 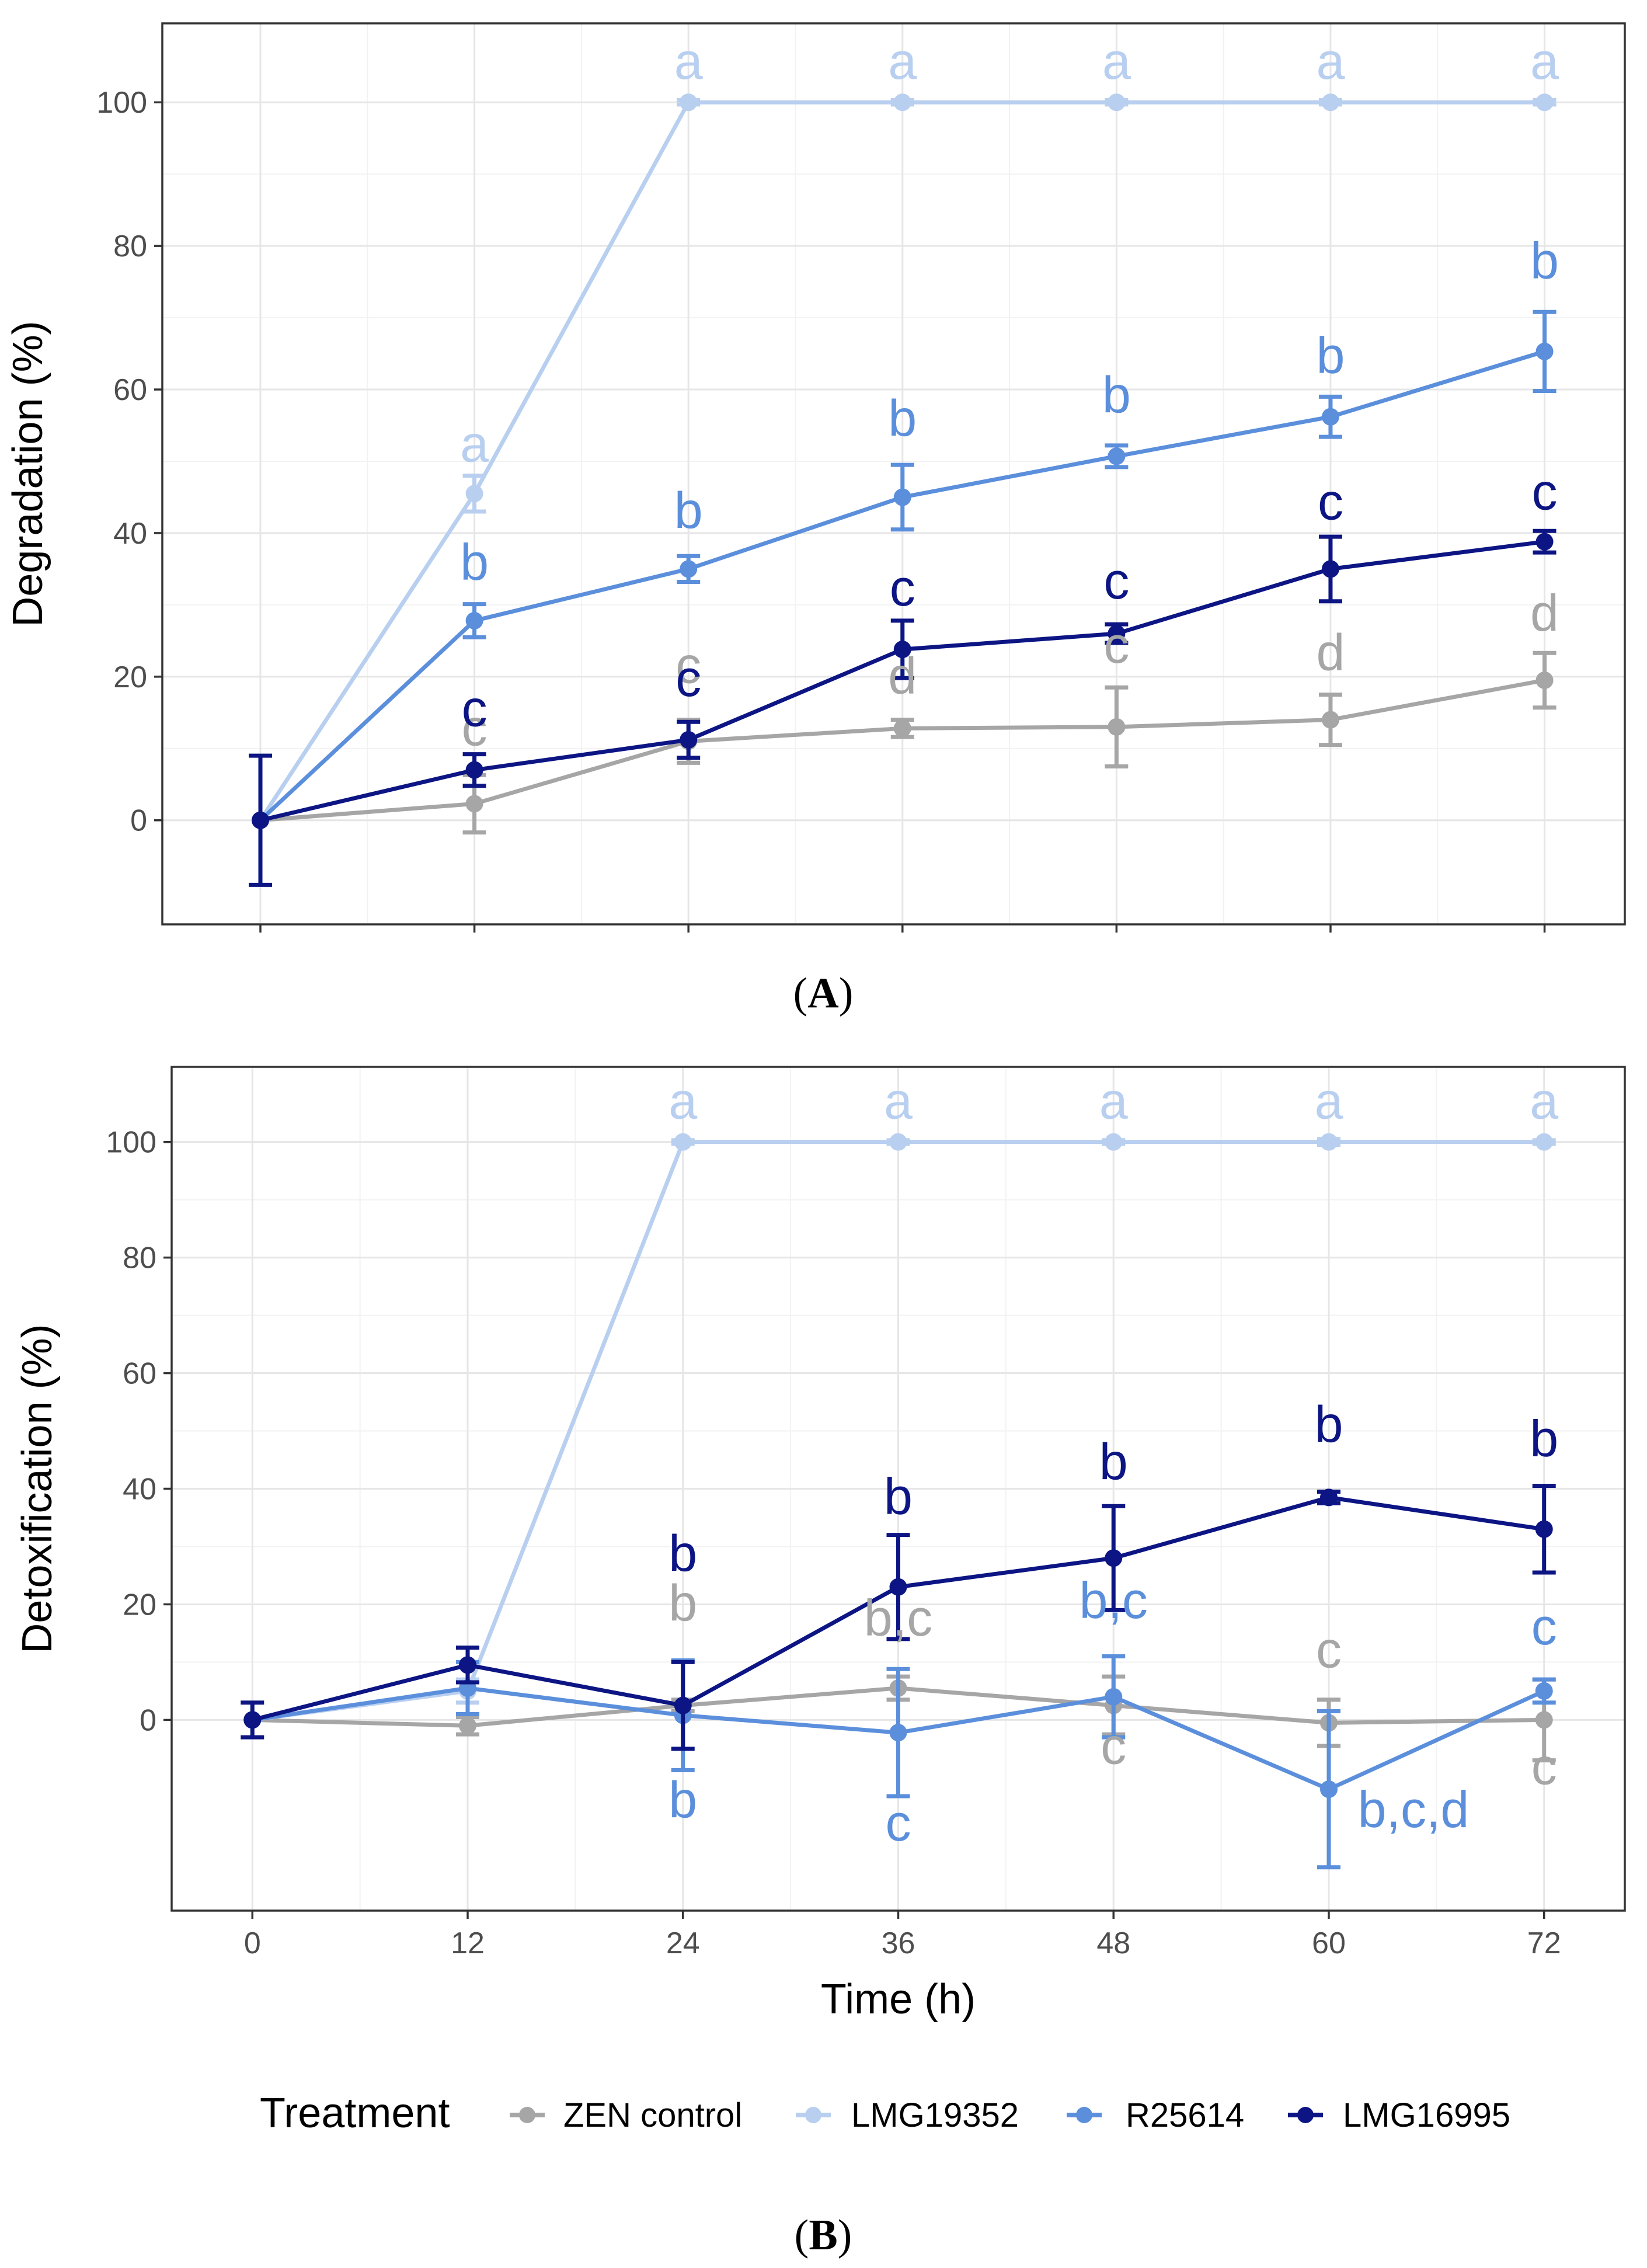 What do you see at coordinates (130, 390) in the screenshot?
I see `y-tick-label: 60` at bounding box center [130, 390].